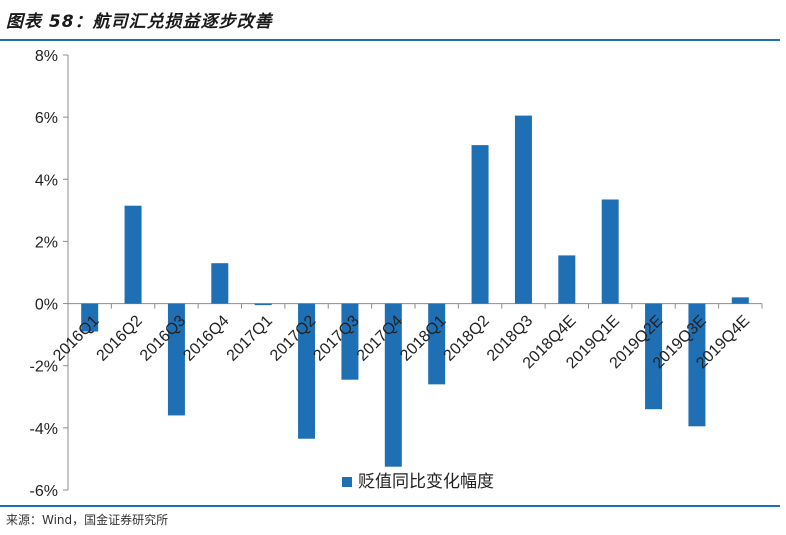  What do you see at coordinates (393, 385) in the screenshot?
I see `bar-2017Q4` at bounding box center [393, 385].